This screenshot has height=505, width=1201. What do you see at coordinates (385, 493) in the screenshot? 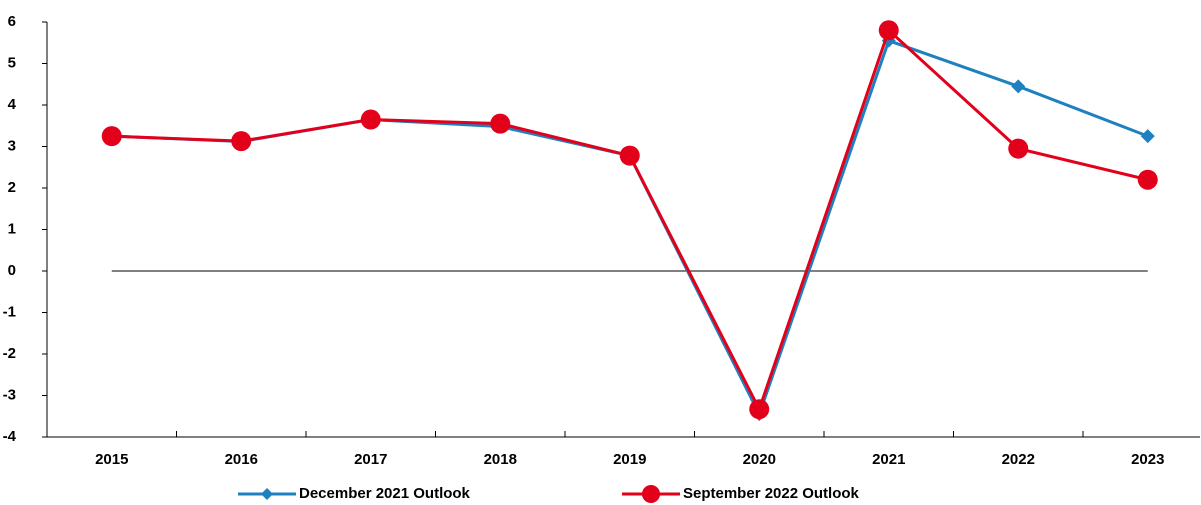
I see `legend-label: December 2021 Outlook` at bounding box center [385, 493].